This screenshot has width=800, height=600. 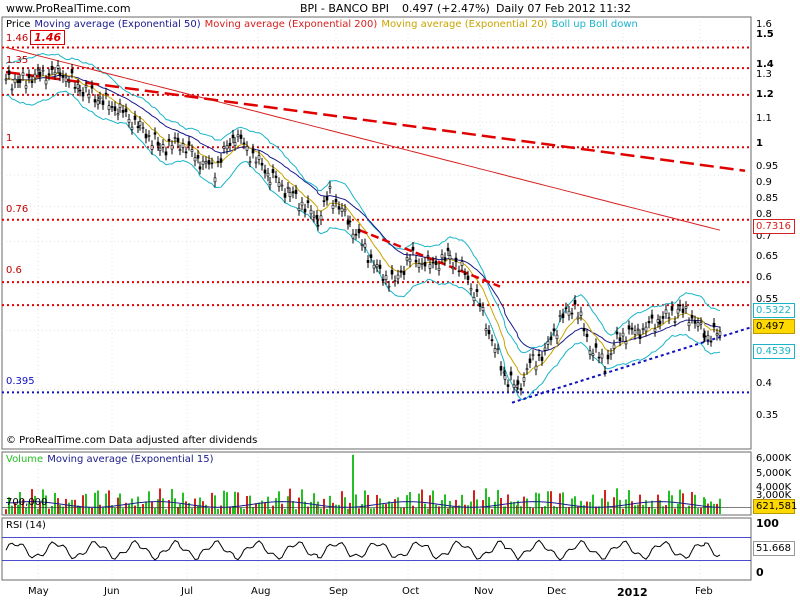 I want to click on rsi-panel-frame, so click(x=376, y=549).